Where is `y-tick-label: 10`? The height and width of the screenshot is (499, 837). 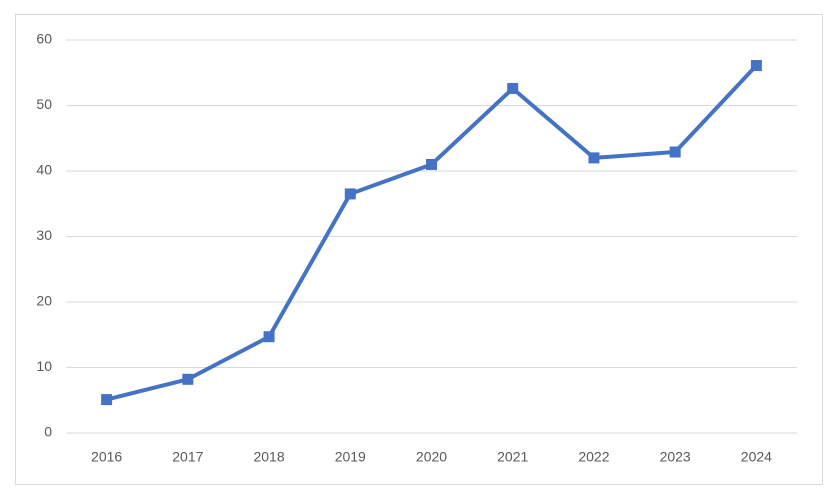 y-tick-label: 10 is located at coordinates (44, 366).